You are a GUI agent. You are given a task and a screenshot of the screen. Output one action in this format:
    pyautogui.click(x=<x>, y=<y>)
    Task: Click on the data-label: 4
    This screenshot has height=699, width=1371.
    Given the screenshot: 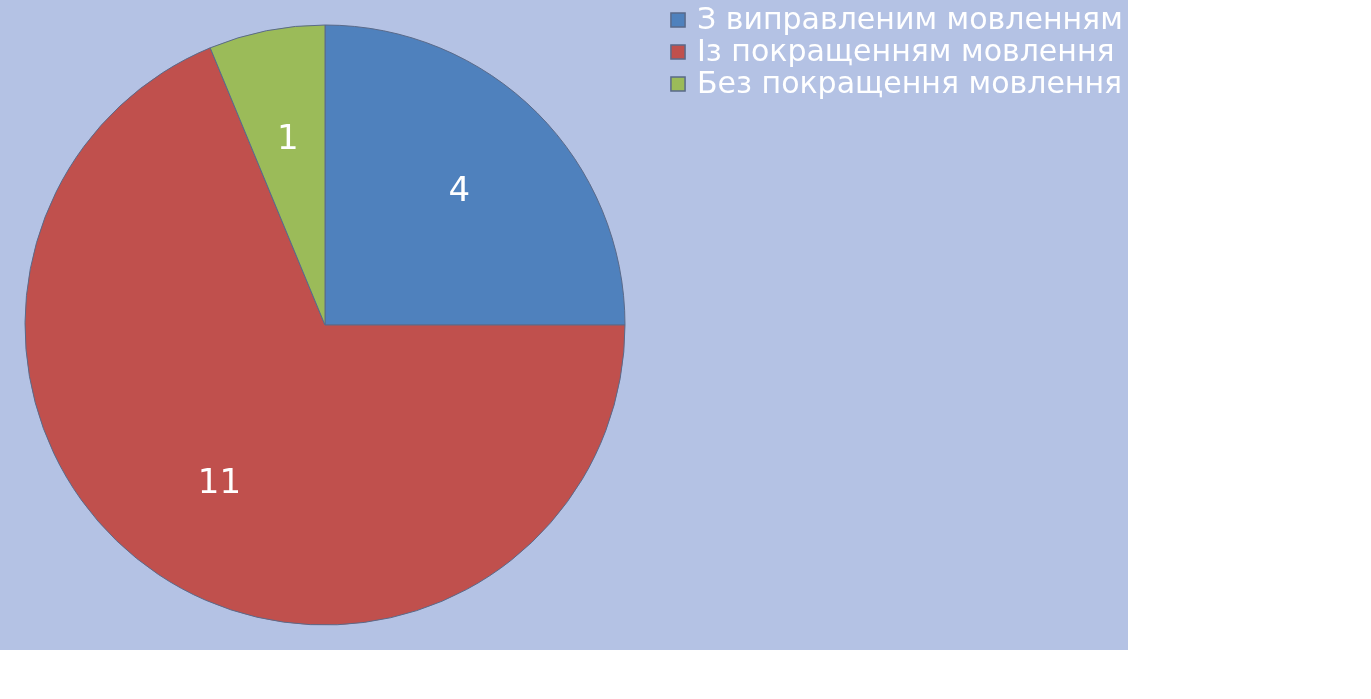 What is the action you would take?
    pyautogui.click(x=459, y=188)
    